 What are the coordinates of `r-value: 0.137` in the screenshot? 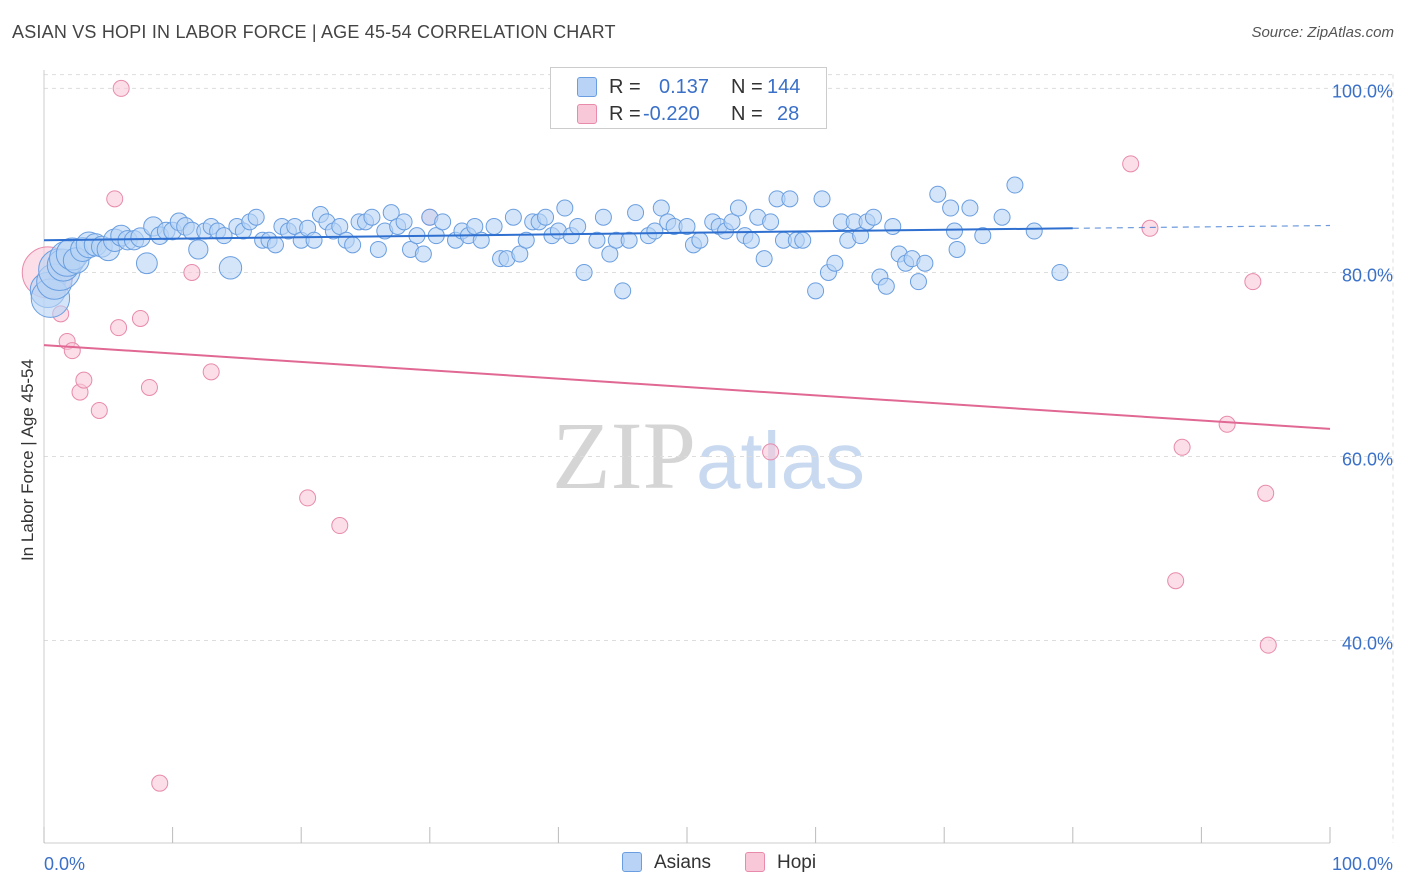 It's located at (684, 87).